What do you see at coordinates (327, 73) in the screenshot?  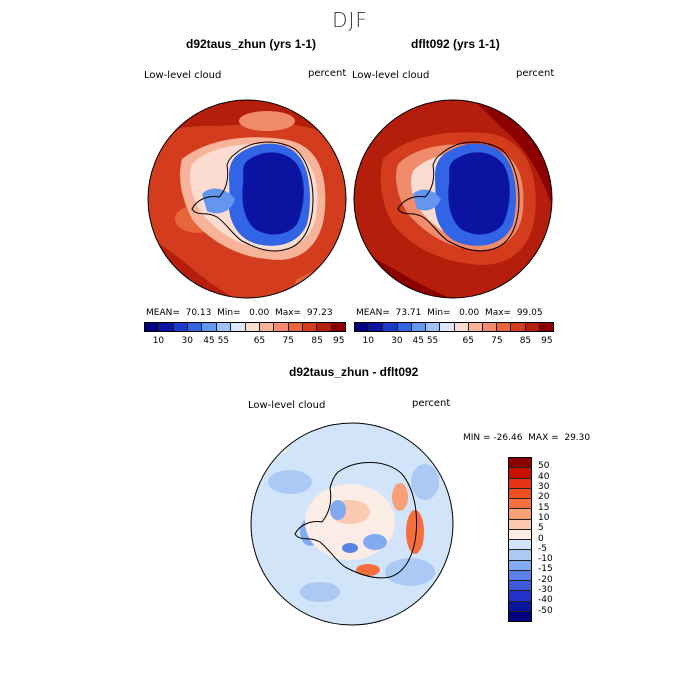 I see `panel1-units: percent` at bounding box center [327, 73].